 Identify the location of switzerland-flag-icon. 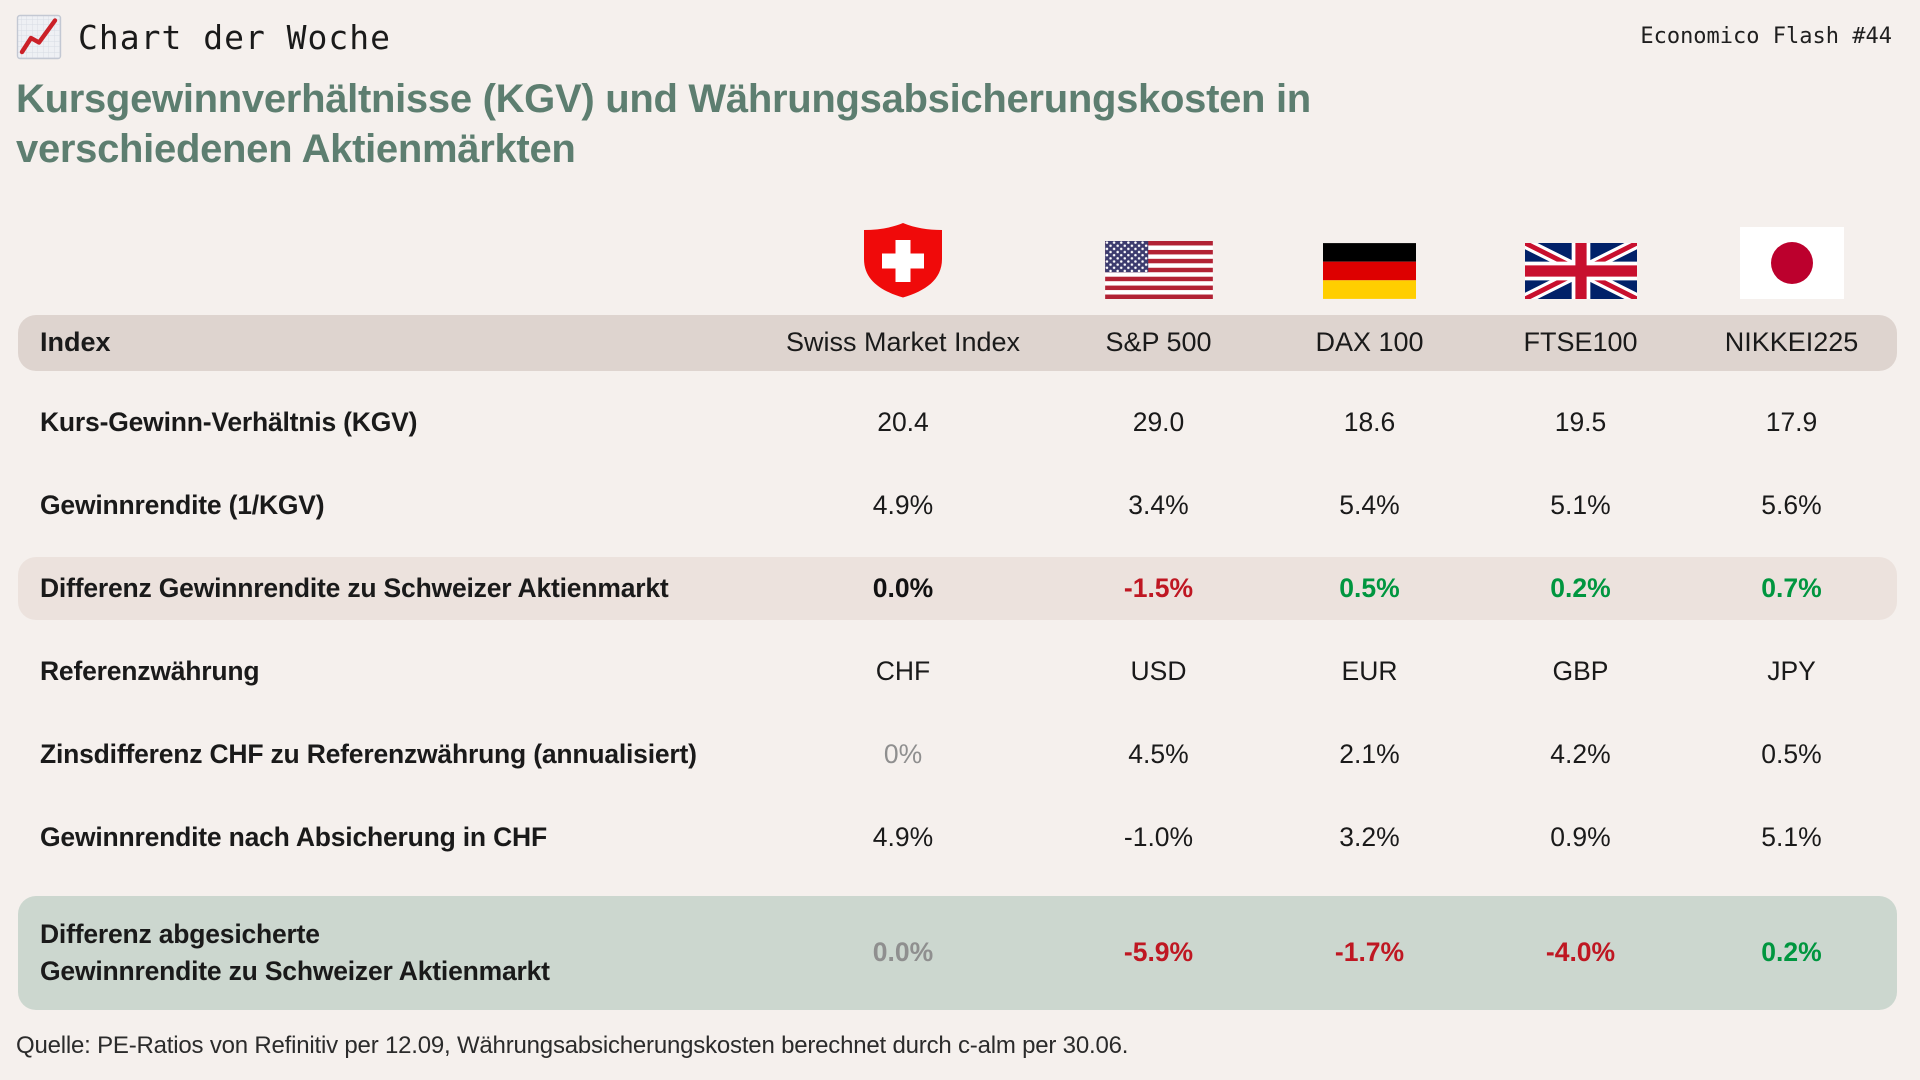
(903, 260).